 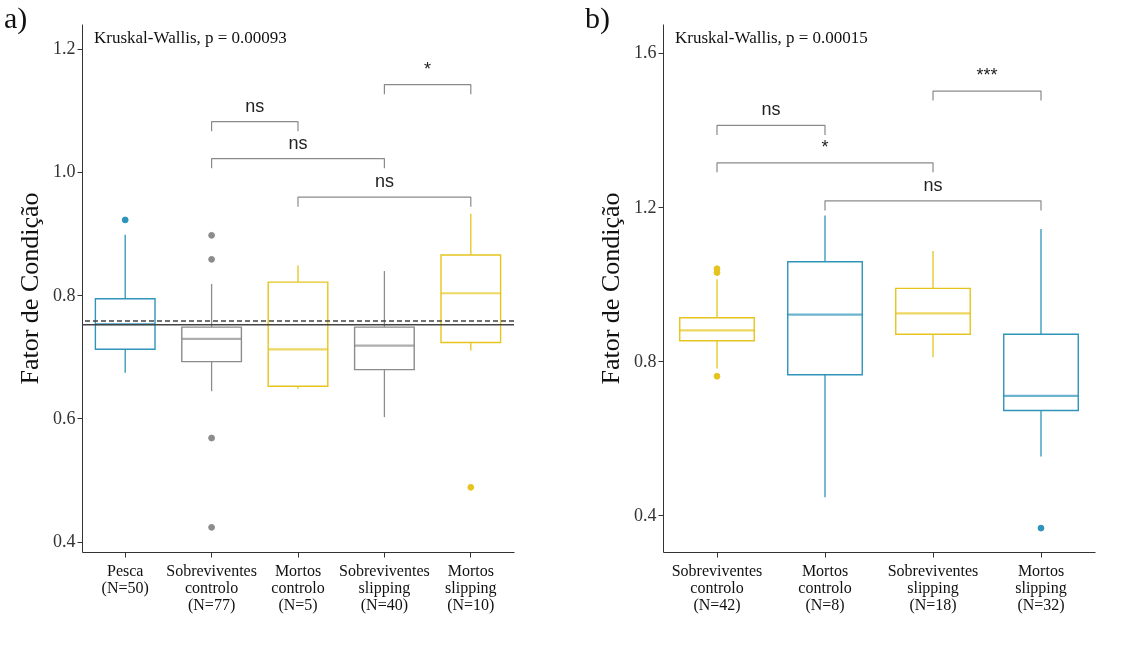 I want to click on x-tick-label: Sobreviventes slipping (N=40), so click(x=384, y=587).